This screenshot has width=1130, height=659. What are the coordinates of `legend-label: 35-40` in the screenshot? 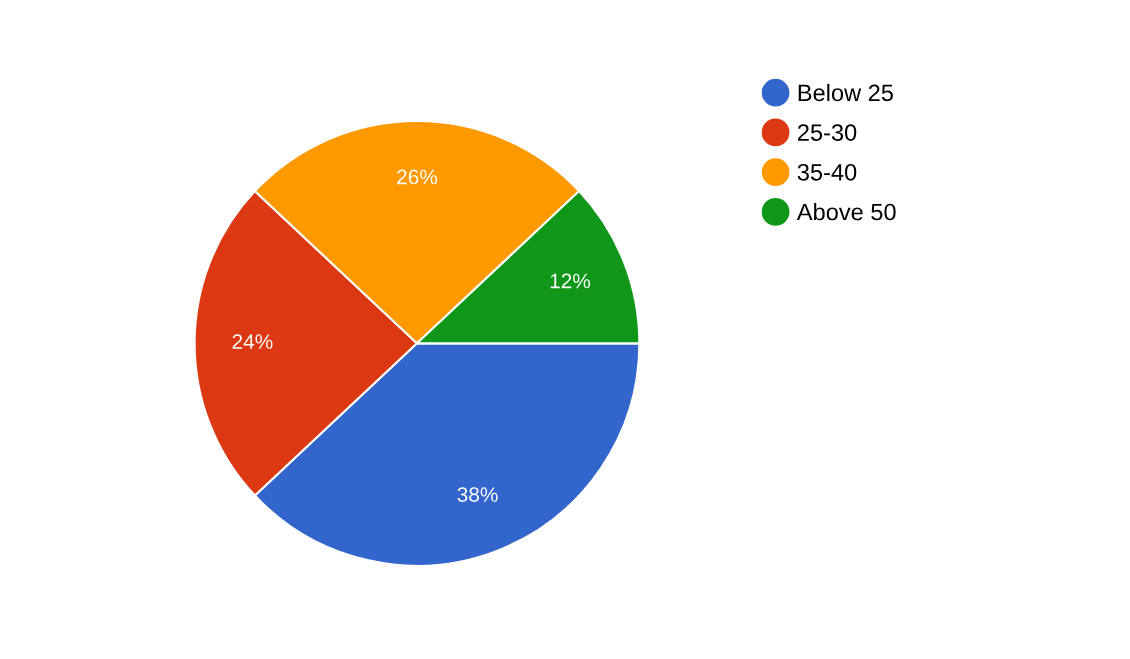 It's located at (827, 172).